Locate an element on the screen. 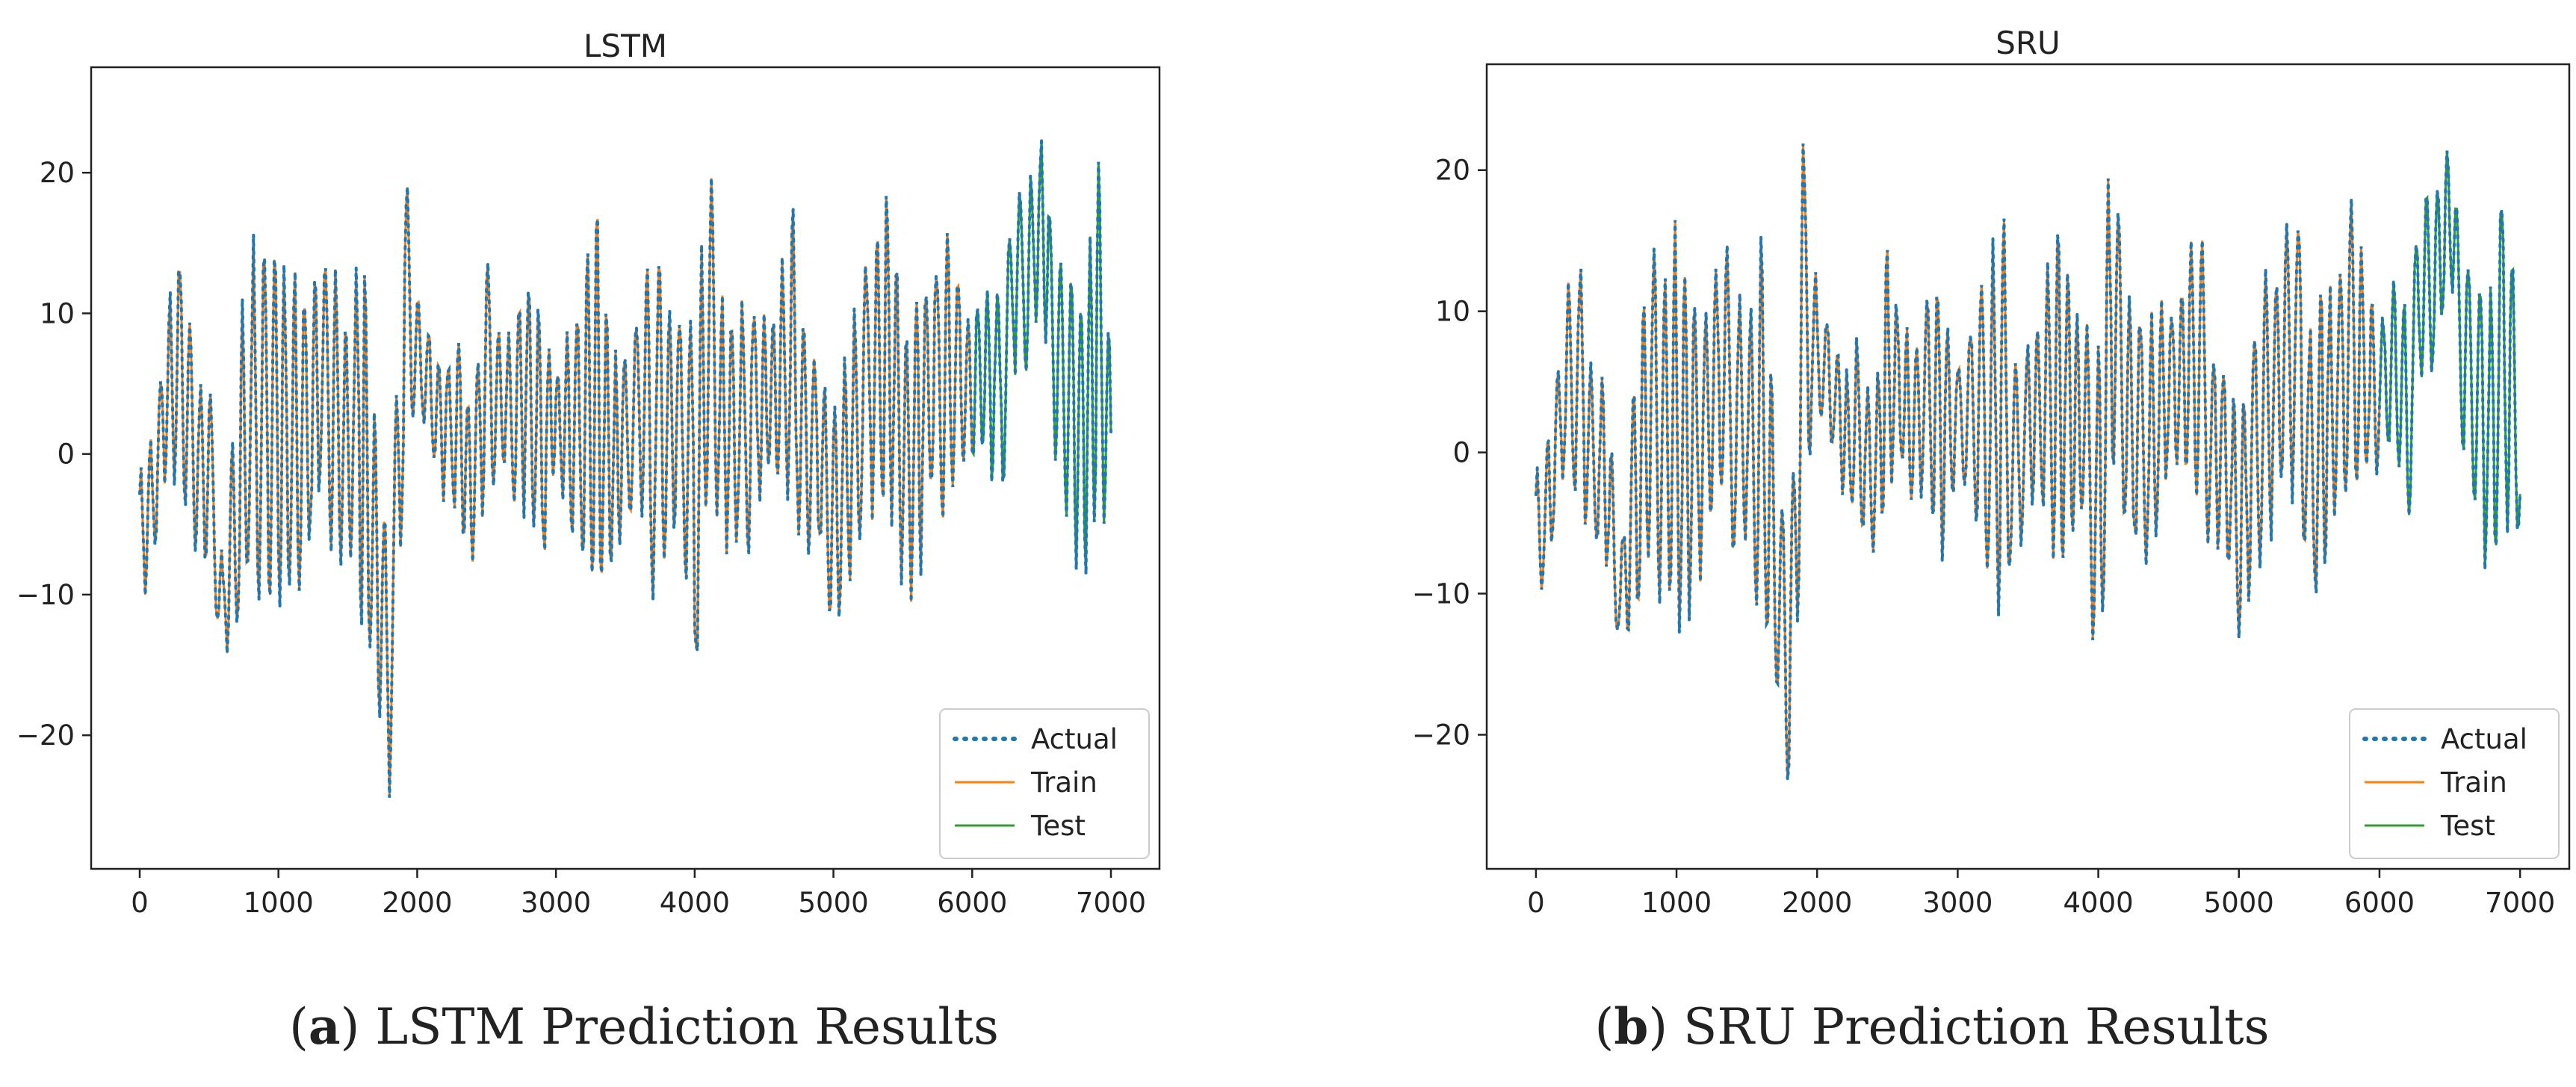 This screenshot has height=1087, width=2576. caption-text: SRU Prediction Results is located at coordinates (1969, 1027).